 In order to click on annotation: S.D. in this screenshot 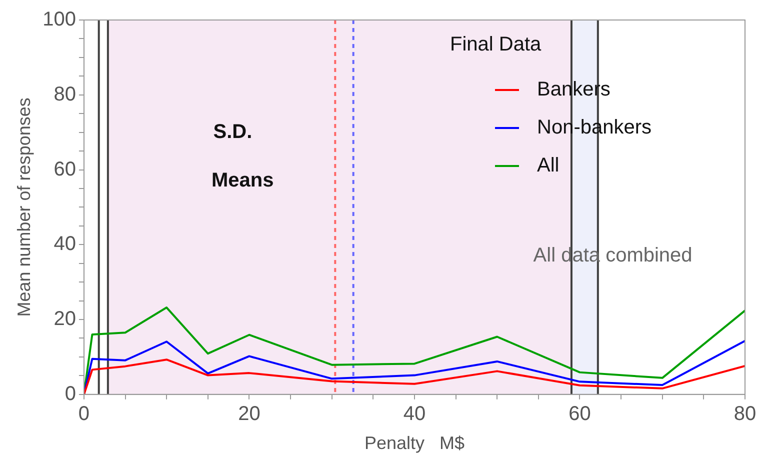, I will do `click(232, 131)`.